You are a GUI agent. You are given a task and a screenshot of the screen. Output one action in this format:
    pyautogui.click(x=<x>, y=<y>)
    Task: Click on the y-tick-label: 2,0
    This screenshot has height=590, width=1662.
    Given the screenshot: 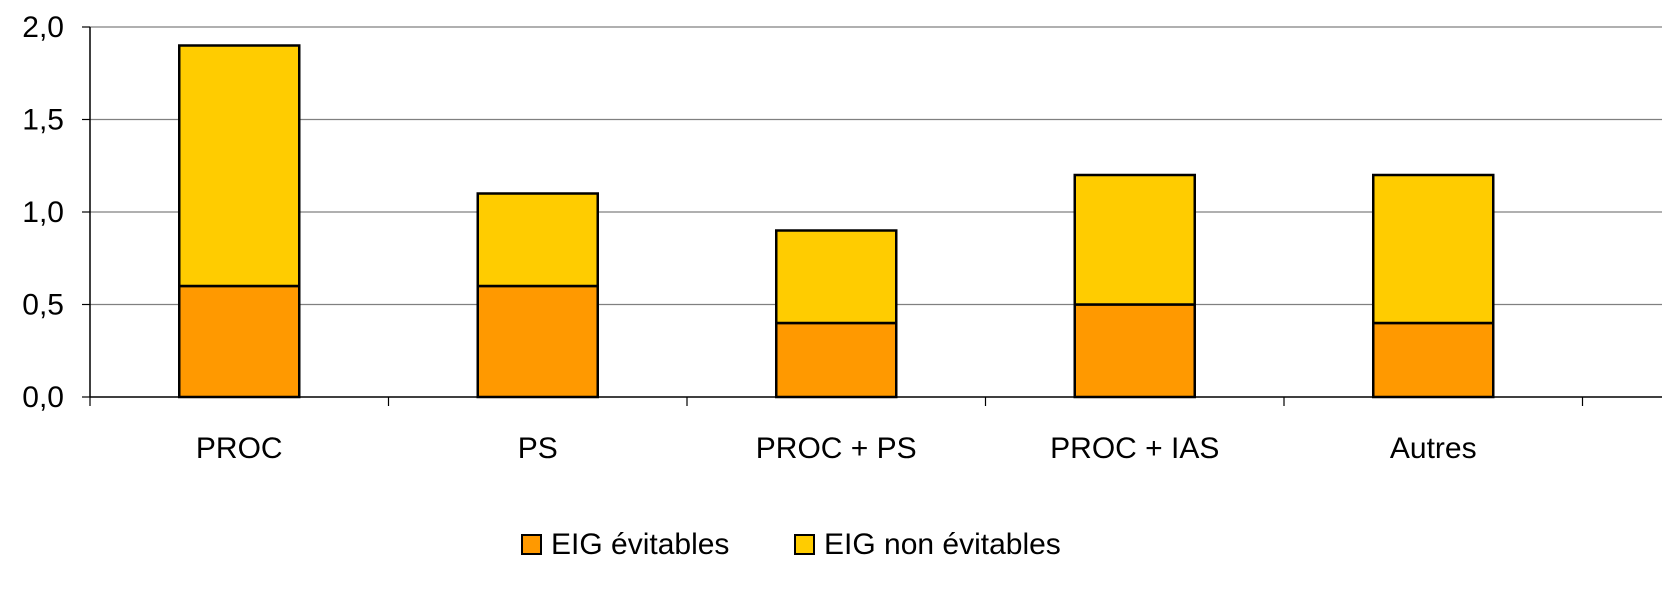 What is the action you would take?
    pyautogui.click(x=43, y=27)
    